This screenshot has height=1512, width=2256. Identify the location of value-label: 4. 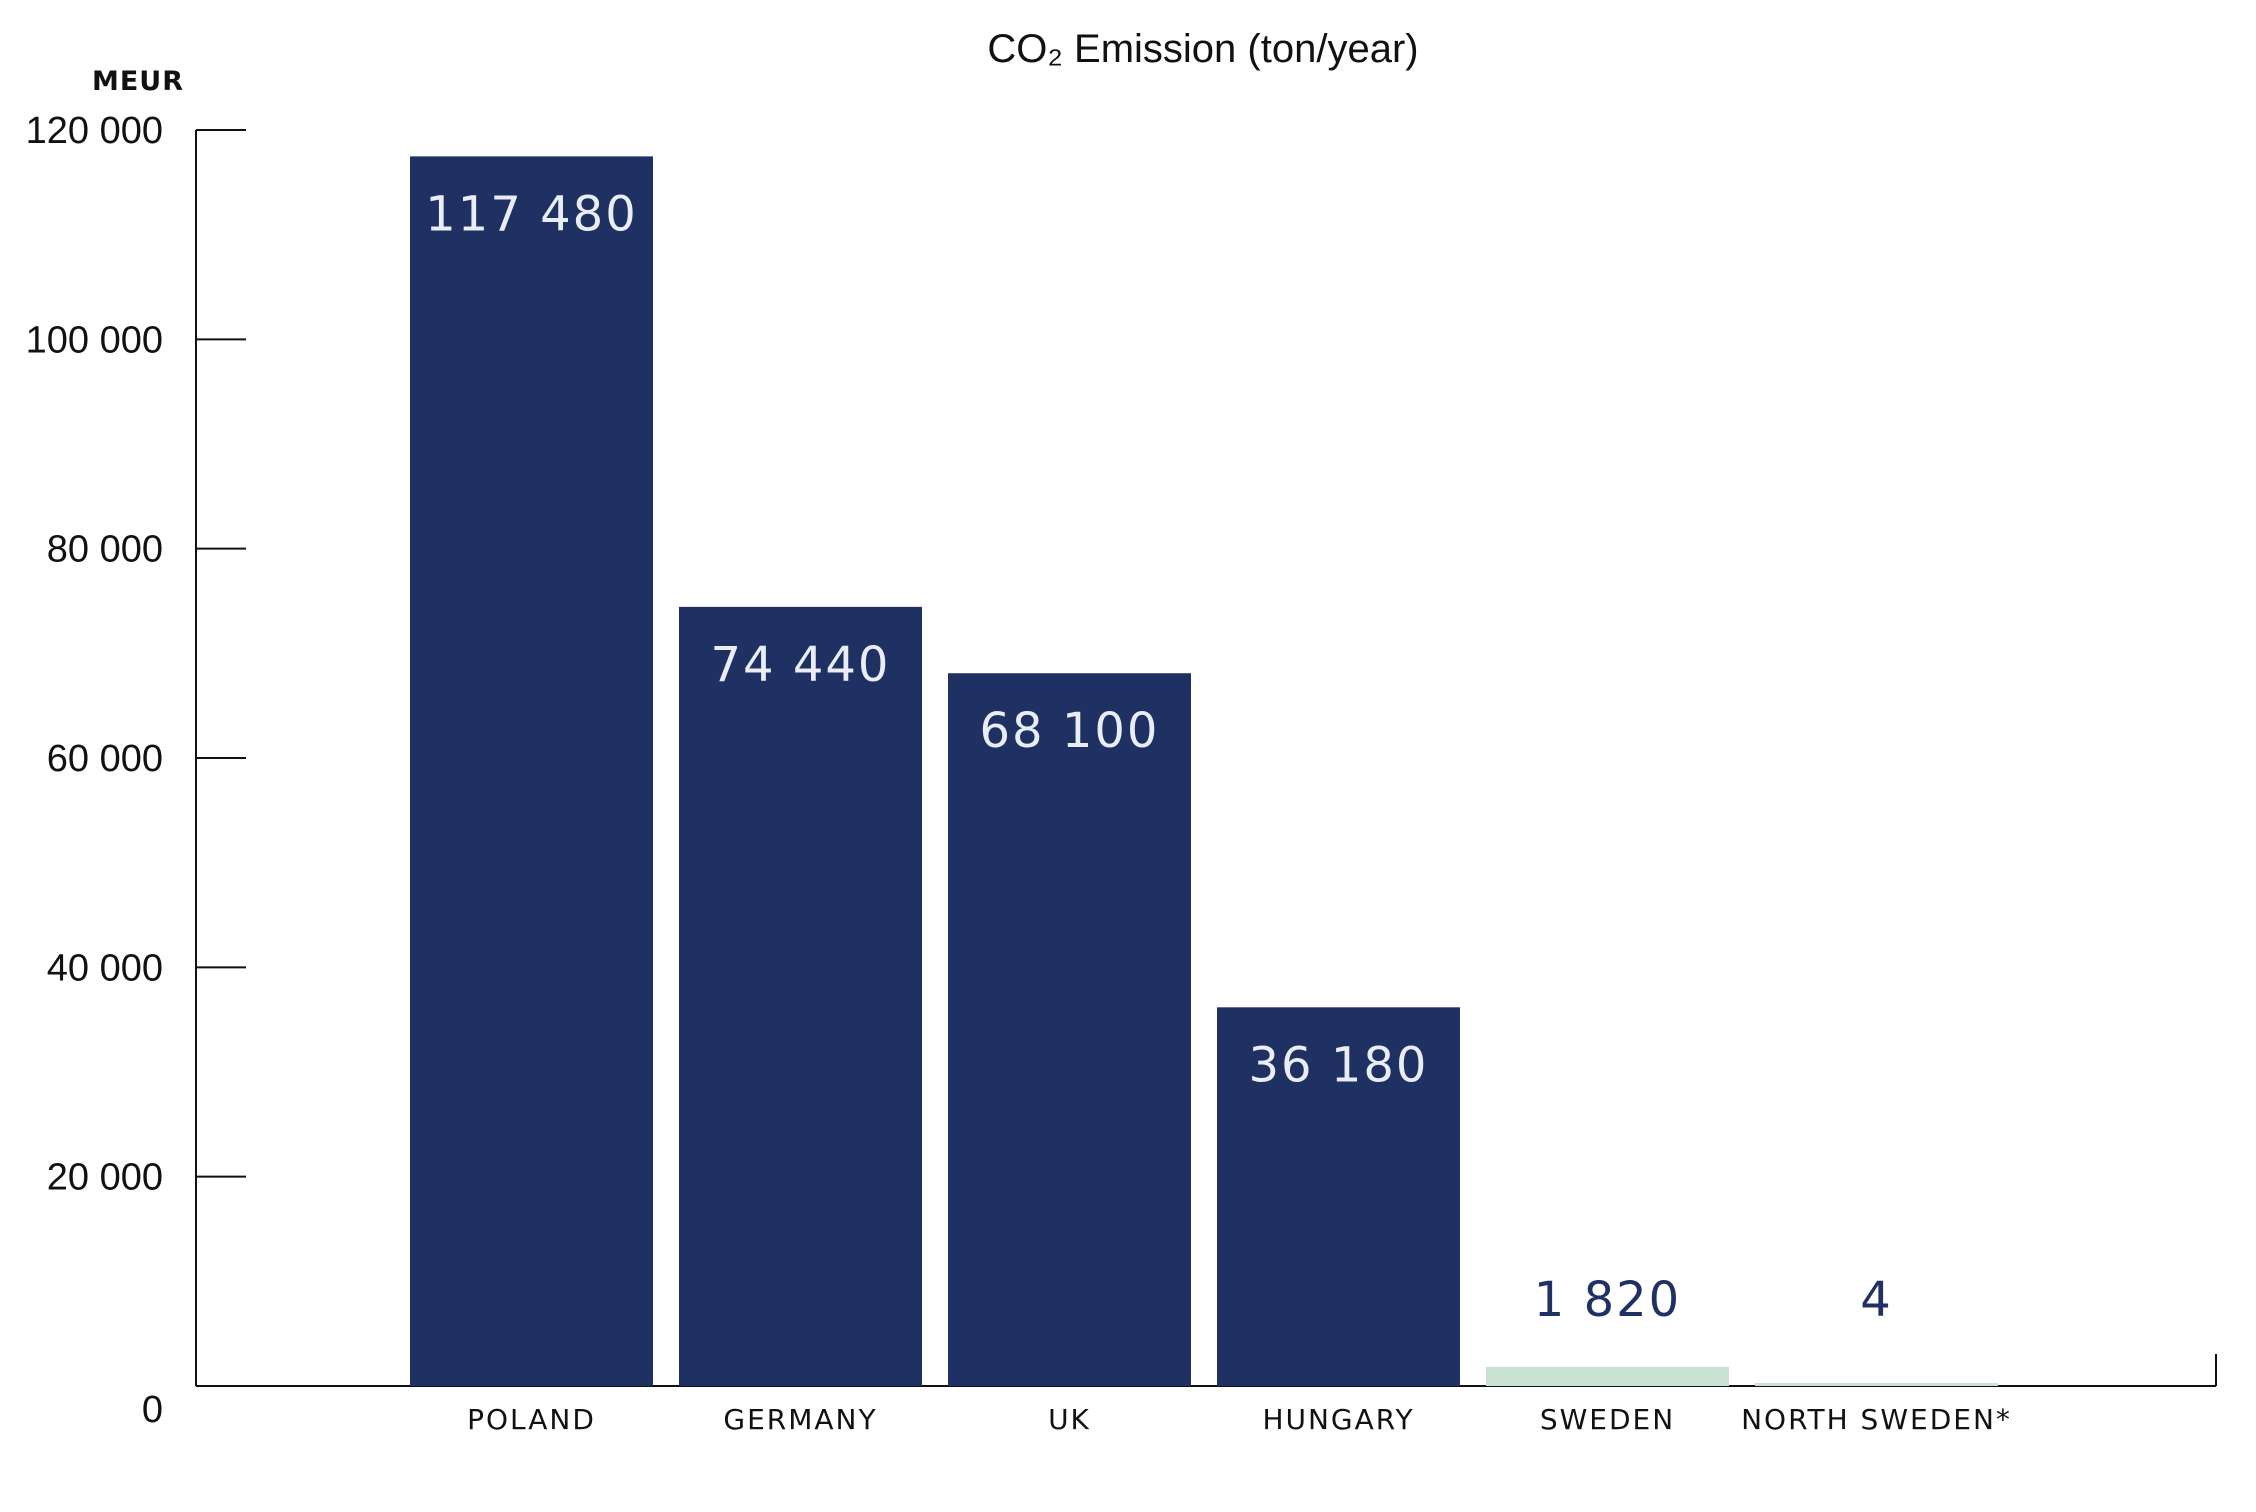
(1876, 1300).